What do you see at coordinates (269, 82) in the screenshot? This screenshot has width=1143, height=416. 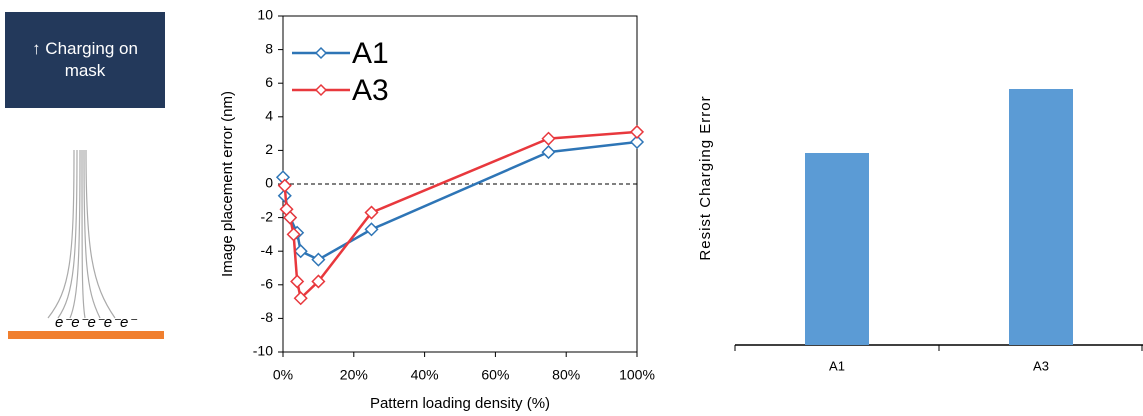 I see `y-tick-label: 6` at bounding box center [269, 82].